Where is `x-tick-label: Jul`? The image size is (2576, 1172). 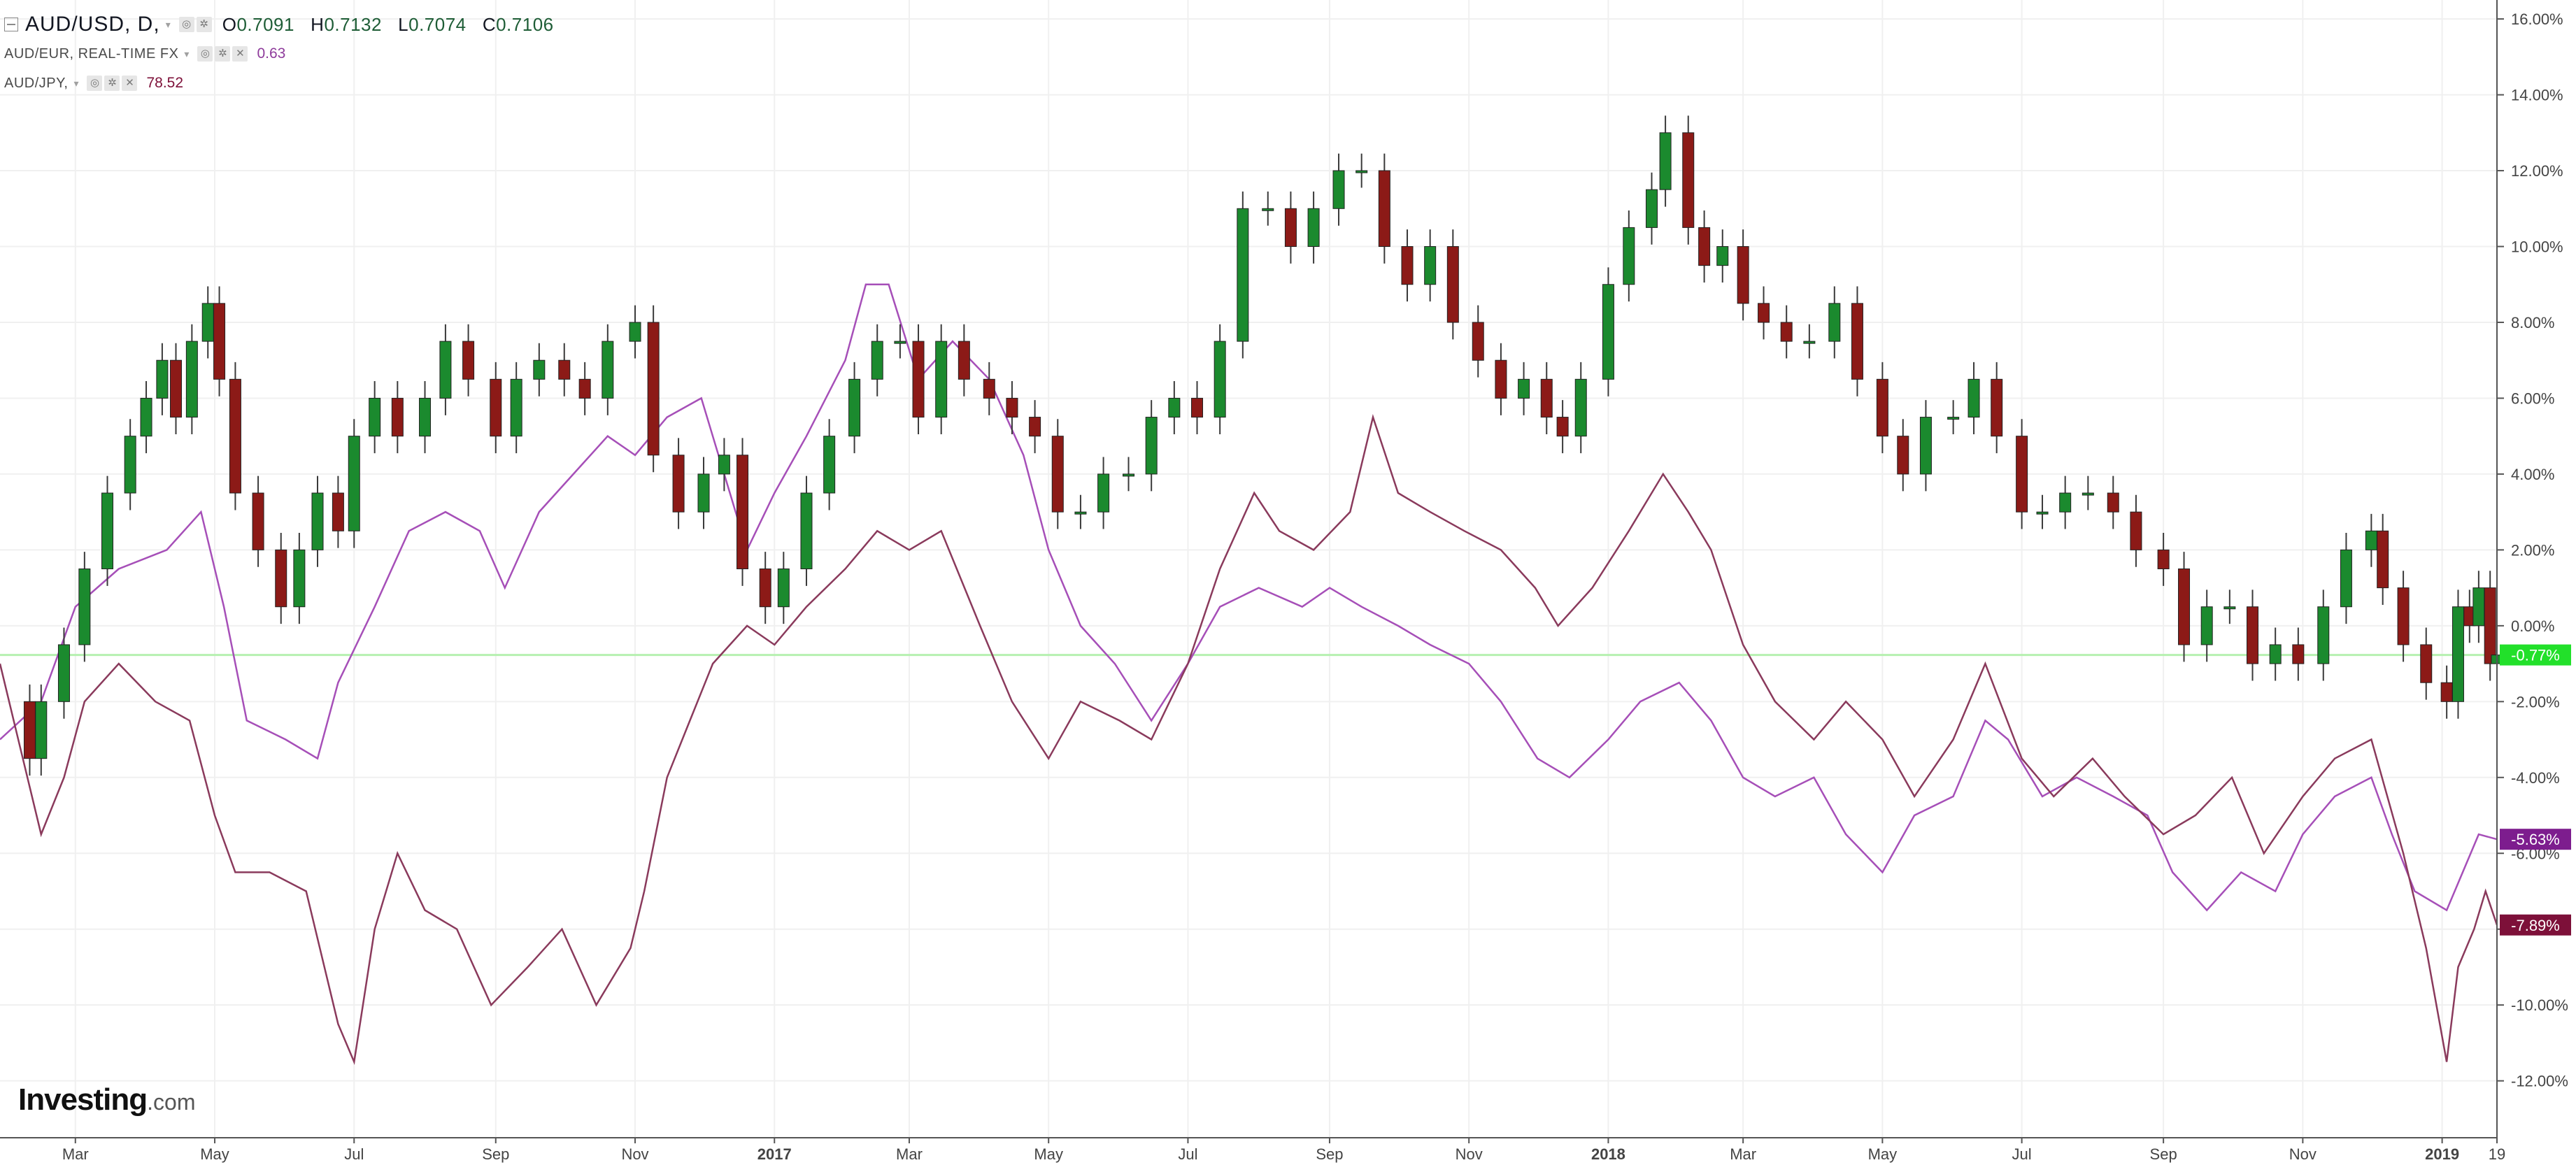
x-tick-label: Jul is located at coordinates (2022, 1154).